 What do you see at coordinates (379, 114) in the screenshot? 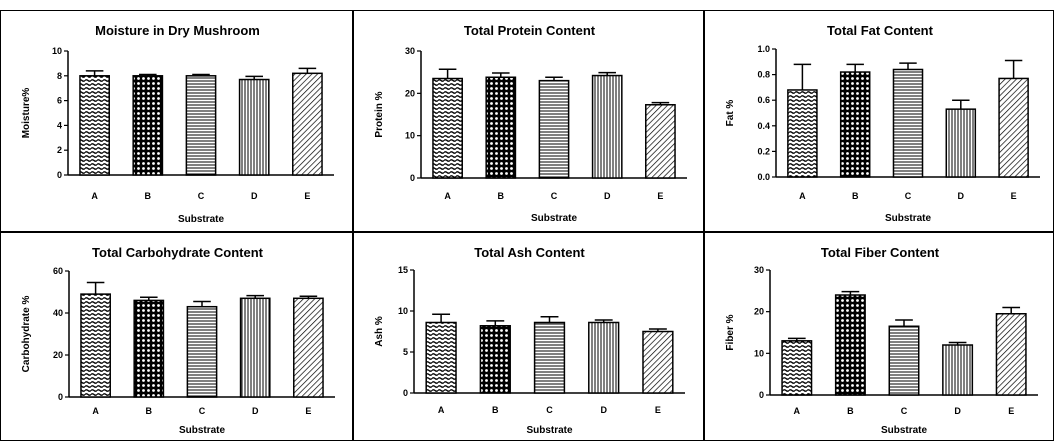
I see `y-axis-label: Protein %` at bounding box center [379, 114].